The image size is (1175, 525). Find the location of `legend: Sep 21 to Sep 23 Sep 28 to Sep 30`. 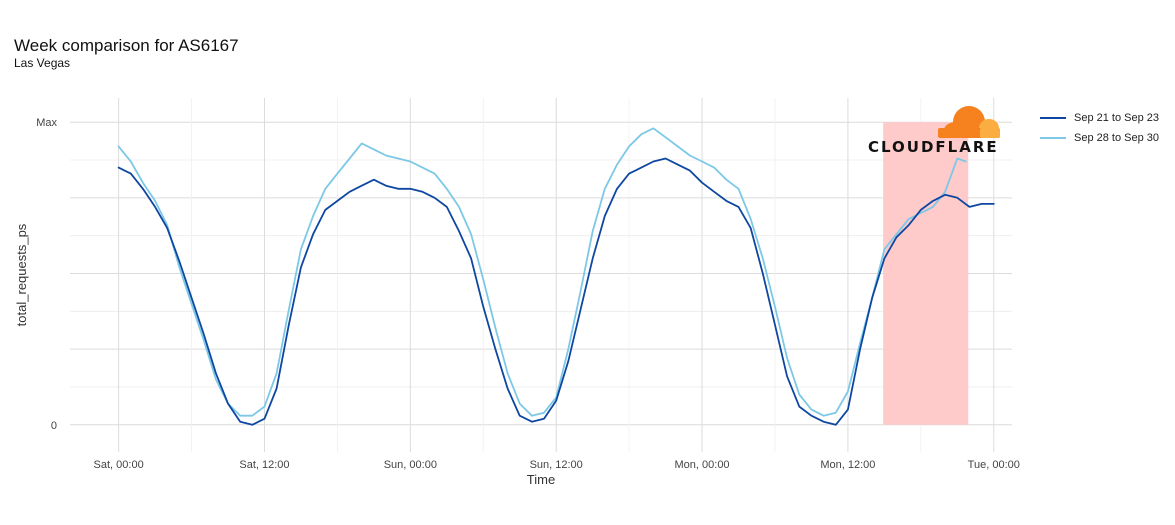

legend: Sep 21 to Sep 23 Sep 28 to Sep 30 is located at coordinates (1099, 128).